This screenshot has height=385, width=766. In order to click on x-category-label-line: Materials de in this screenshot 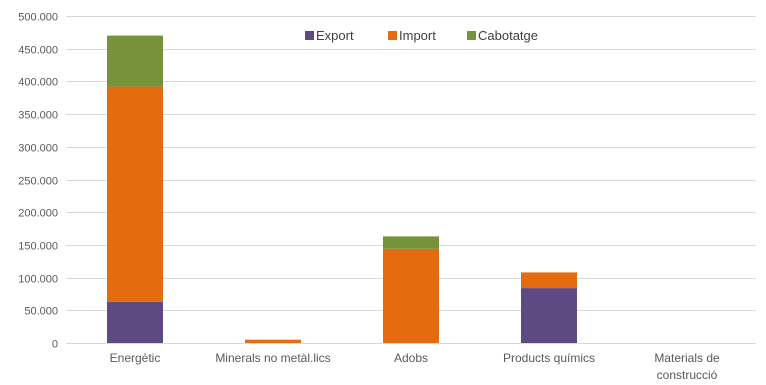, I will do `click(687, 358)`.